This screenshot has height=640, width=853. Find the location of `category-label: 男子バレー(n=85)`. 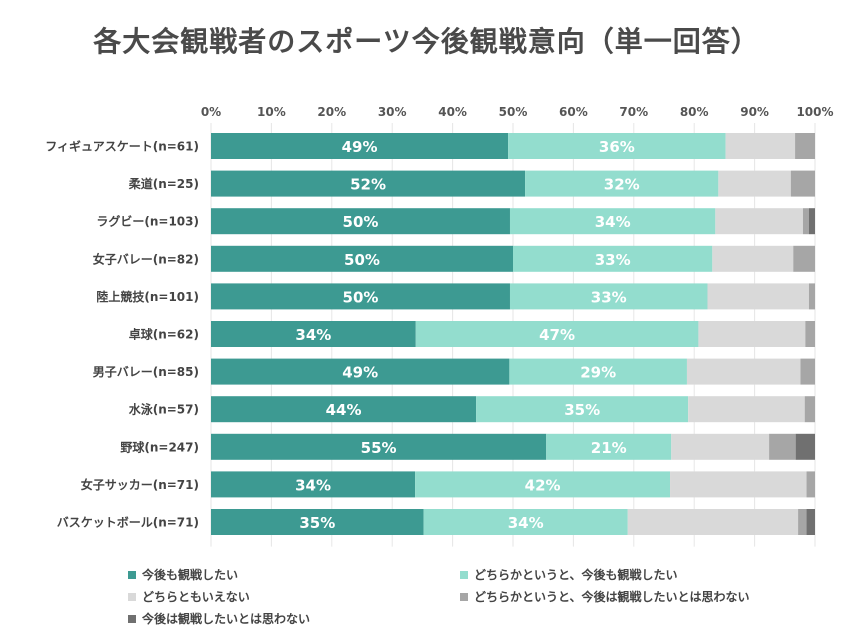

category-label: 男子バレー(n=85) is located at coordinates (146, 372).